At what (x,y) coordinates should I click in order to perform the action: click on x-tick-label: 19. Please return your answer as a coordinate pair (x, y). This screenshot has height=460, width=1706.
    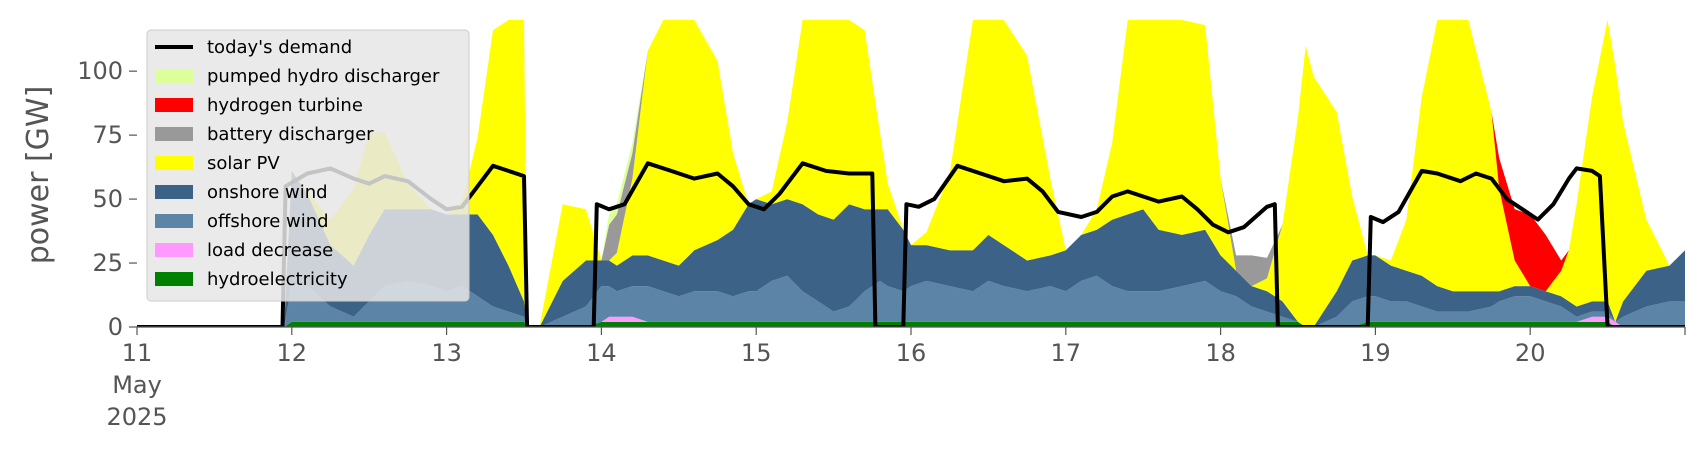
    Looking at the image, I should click on (1375, 353).